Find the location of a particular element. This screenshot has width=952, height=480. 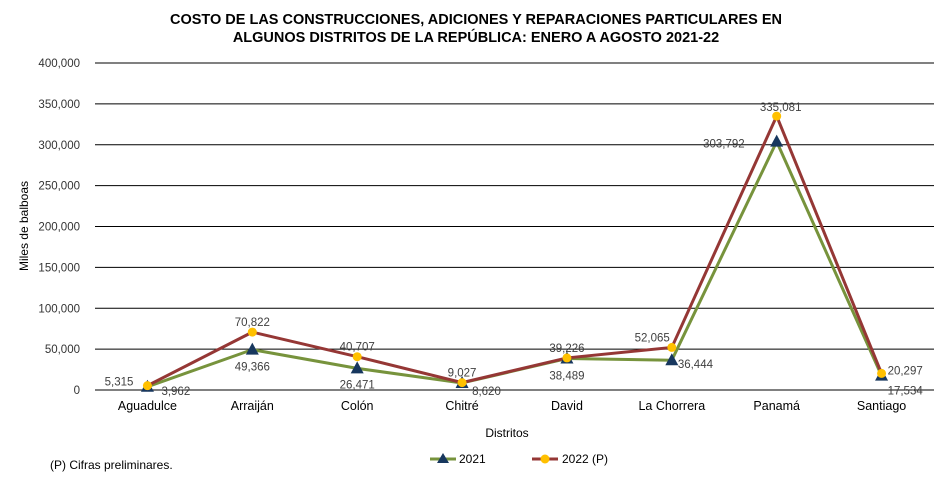

x-tick-label: Arraiján is located at coordinates (252, 406).